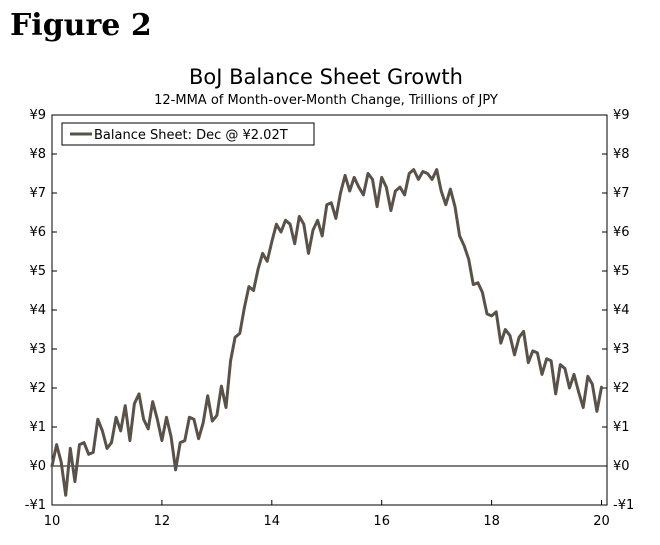  I want to click on y-tick-label-right: -¥1, so click(623, 505).